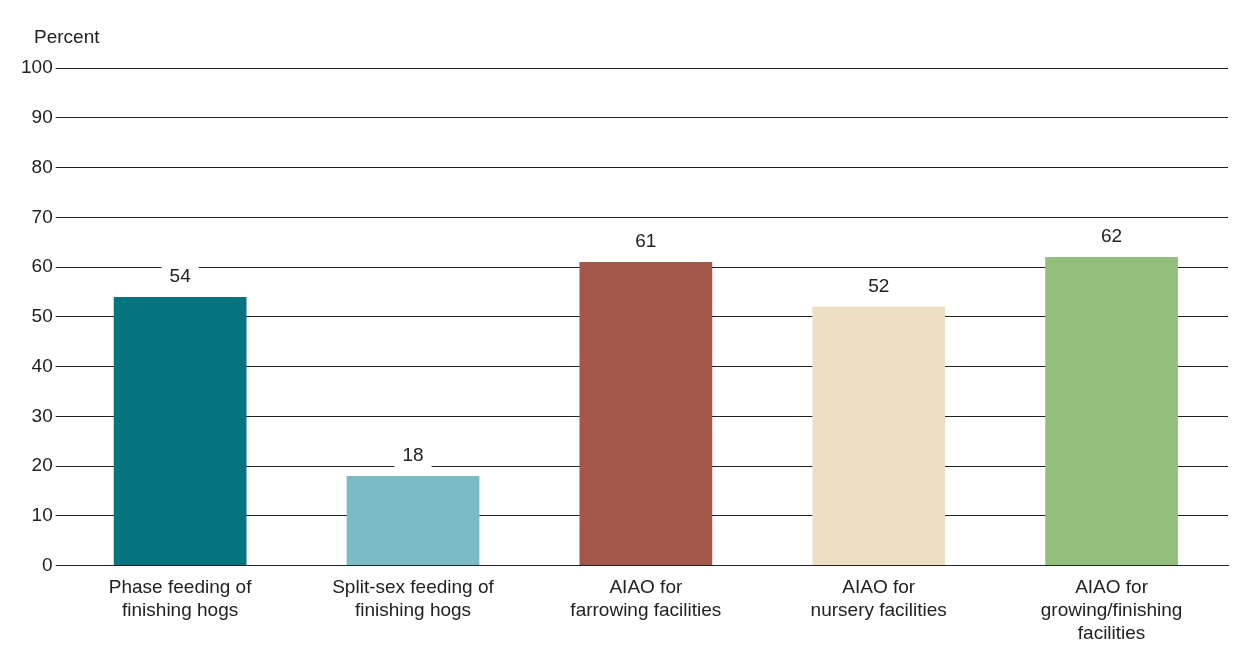  Describe the element at coordinates (180, 598) in the screenshot. I see `x-tick-label: Phase feeding of finishing hogs` at that location.